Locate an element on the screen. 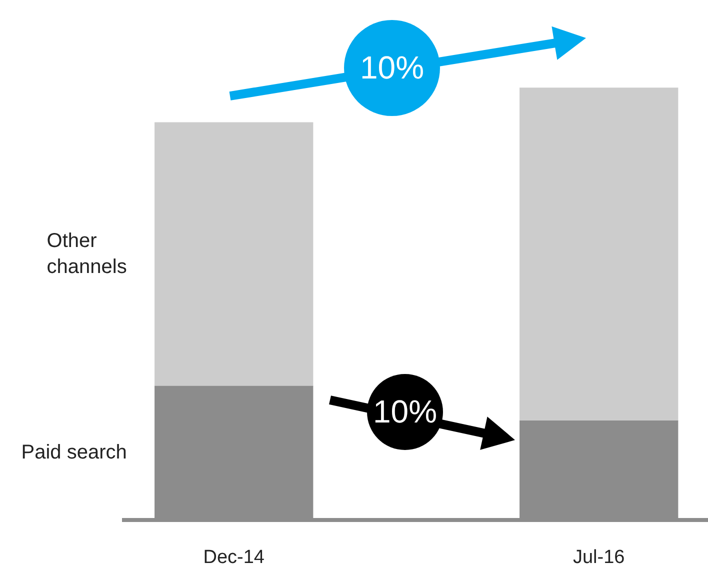 This screenshot has width=708, height=588. series-label: Other channels is located at coordinates (86, 254).